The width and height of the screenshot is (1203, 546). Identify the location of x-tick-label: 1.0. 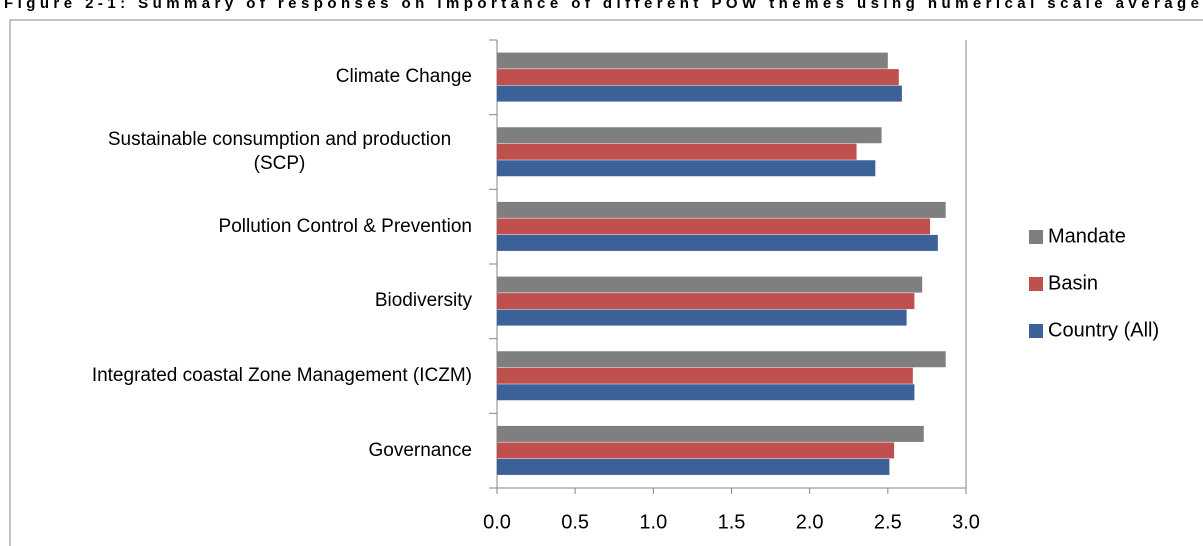
(653, 522).